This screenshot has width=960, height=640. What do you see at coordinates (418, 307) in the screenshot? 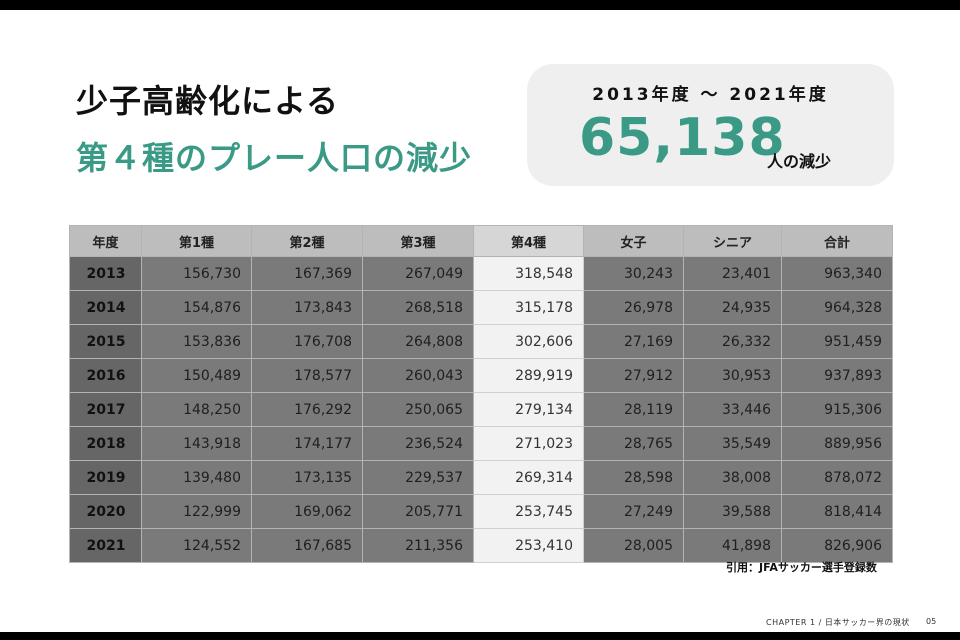
I see `value-cell: 268,518` at bounding box center [418, 307].